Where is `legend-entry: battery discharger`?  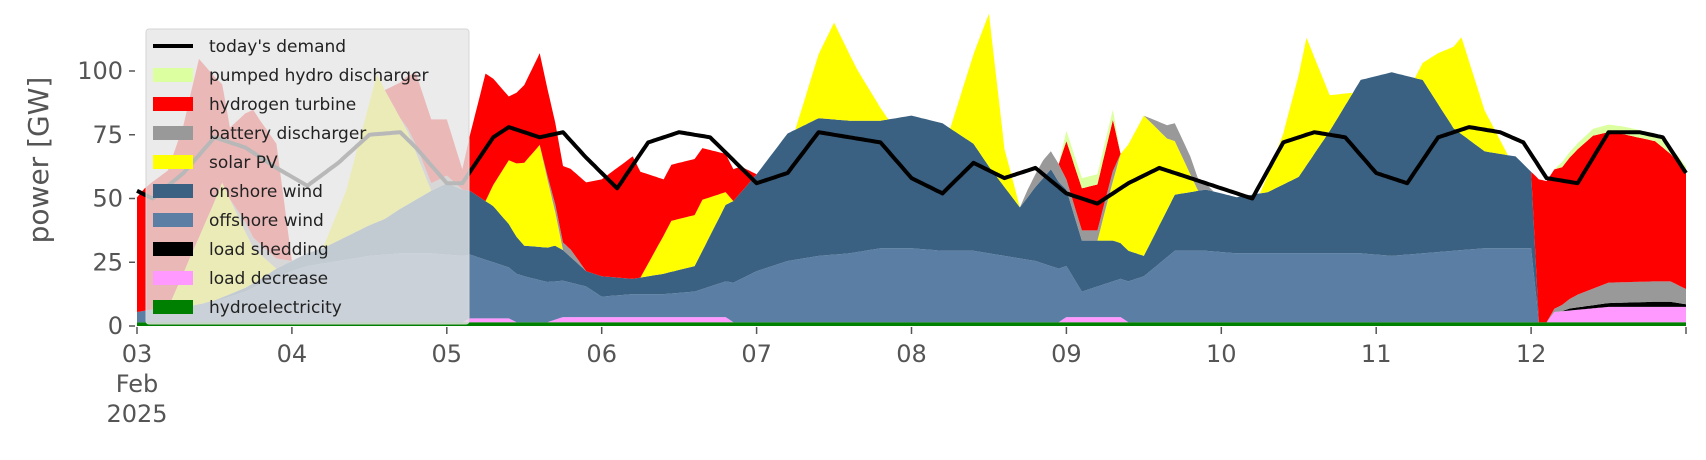 legend-entry: battery discharger is located at coordinates (287, 134).